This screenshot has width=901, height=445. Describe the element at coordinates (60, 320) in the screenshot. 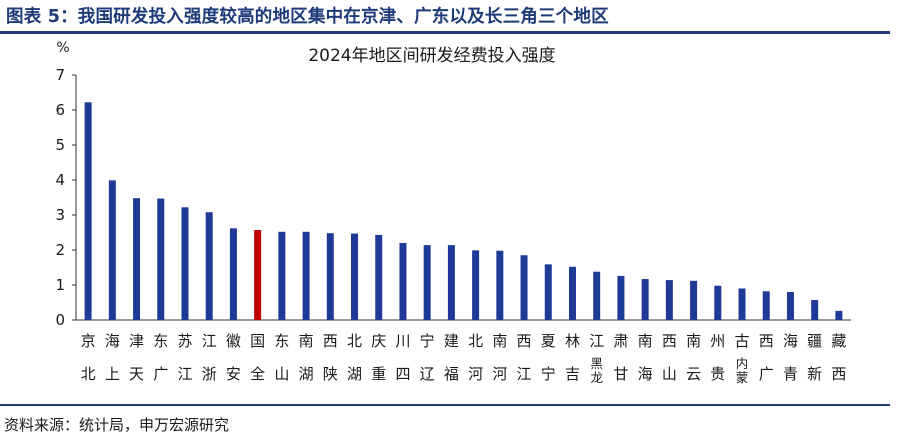

I see `y-tick-label: 0` at that location.